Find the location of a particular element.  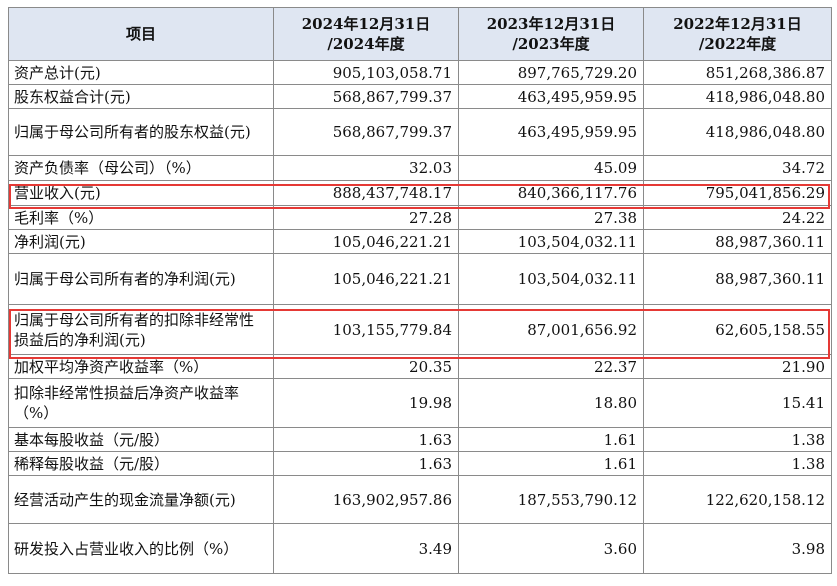

row-value-2024: 103,155,779.84 is located at coordinates (366, 329).